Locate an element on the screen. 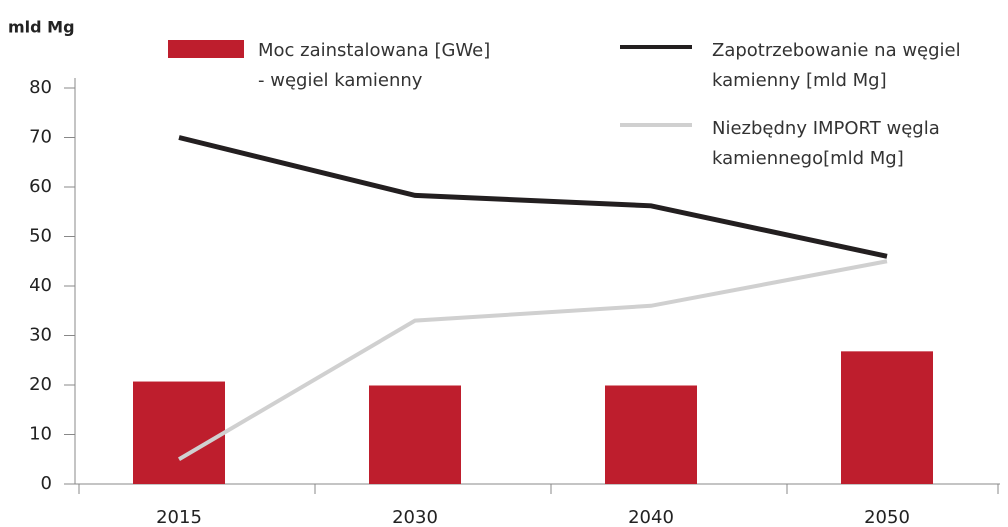 This screenshot has width=1008, height=527. y-tick-label: 70 is located at coordinates (40, 137).